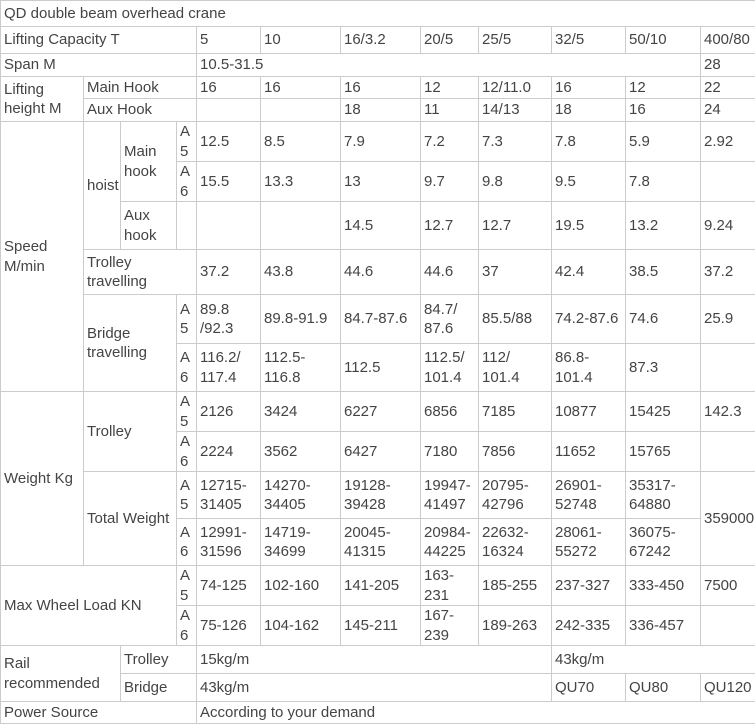  Describe the element at coordinates (89, 606) in the screenshot. I see `row-label-max-wheel-load: Max Wheel Load KN` at that location.